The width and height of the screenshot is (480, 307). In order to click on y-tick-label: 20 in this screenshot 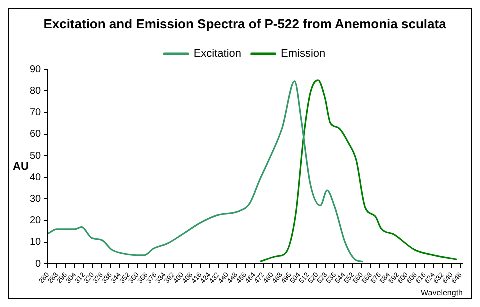, I will do `click(36, 221)`.